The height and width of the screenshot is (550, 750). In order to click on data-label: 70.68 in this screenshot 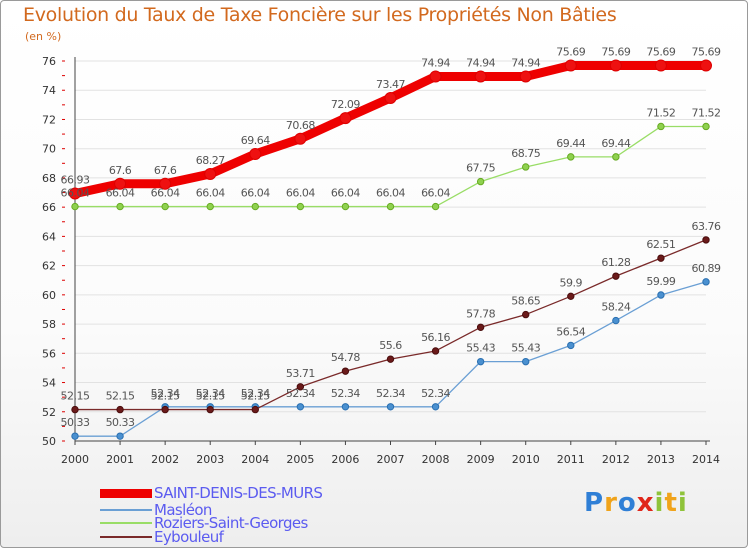, I will do `click(300, 125)`.